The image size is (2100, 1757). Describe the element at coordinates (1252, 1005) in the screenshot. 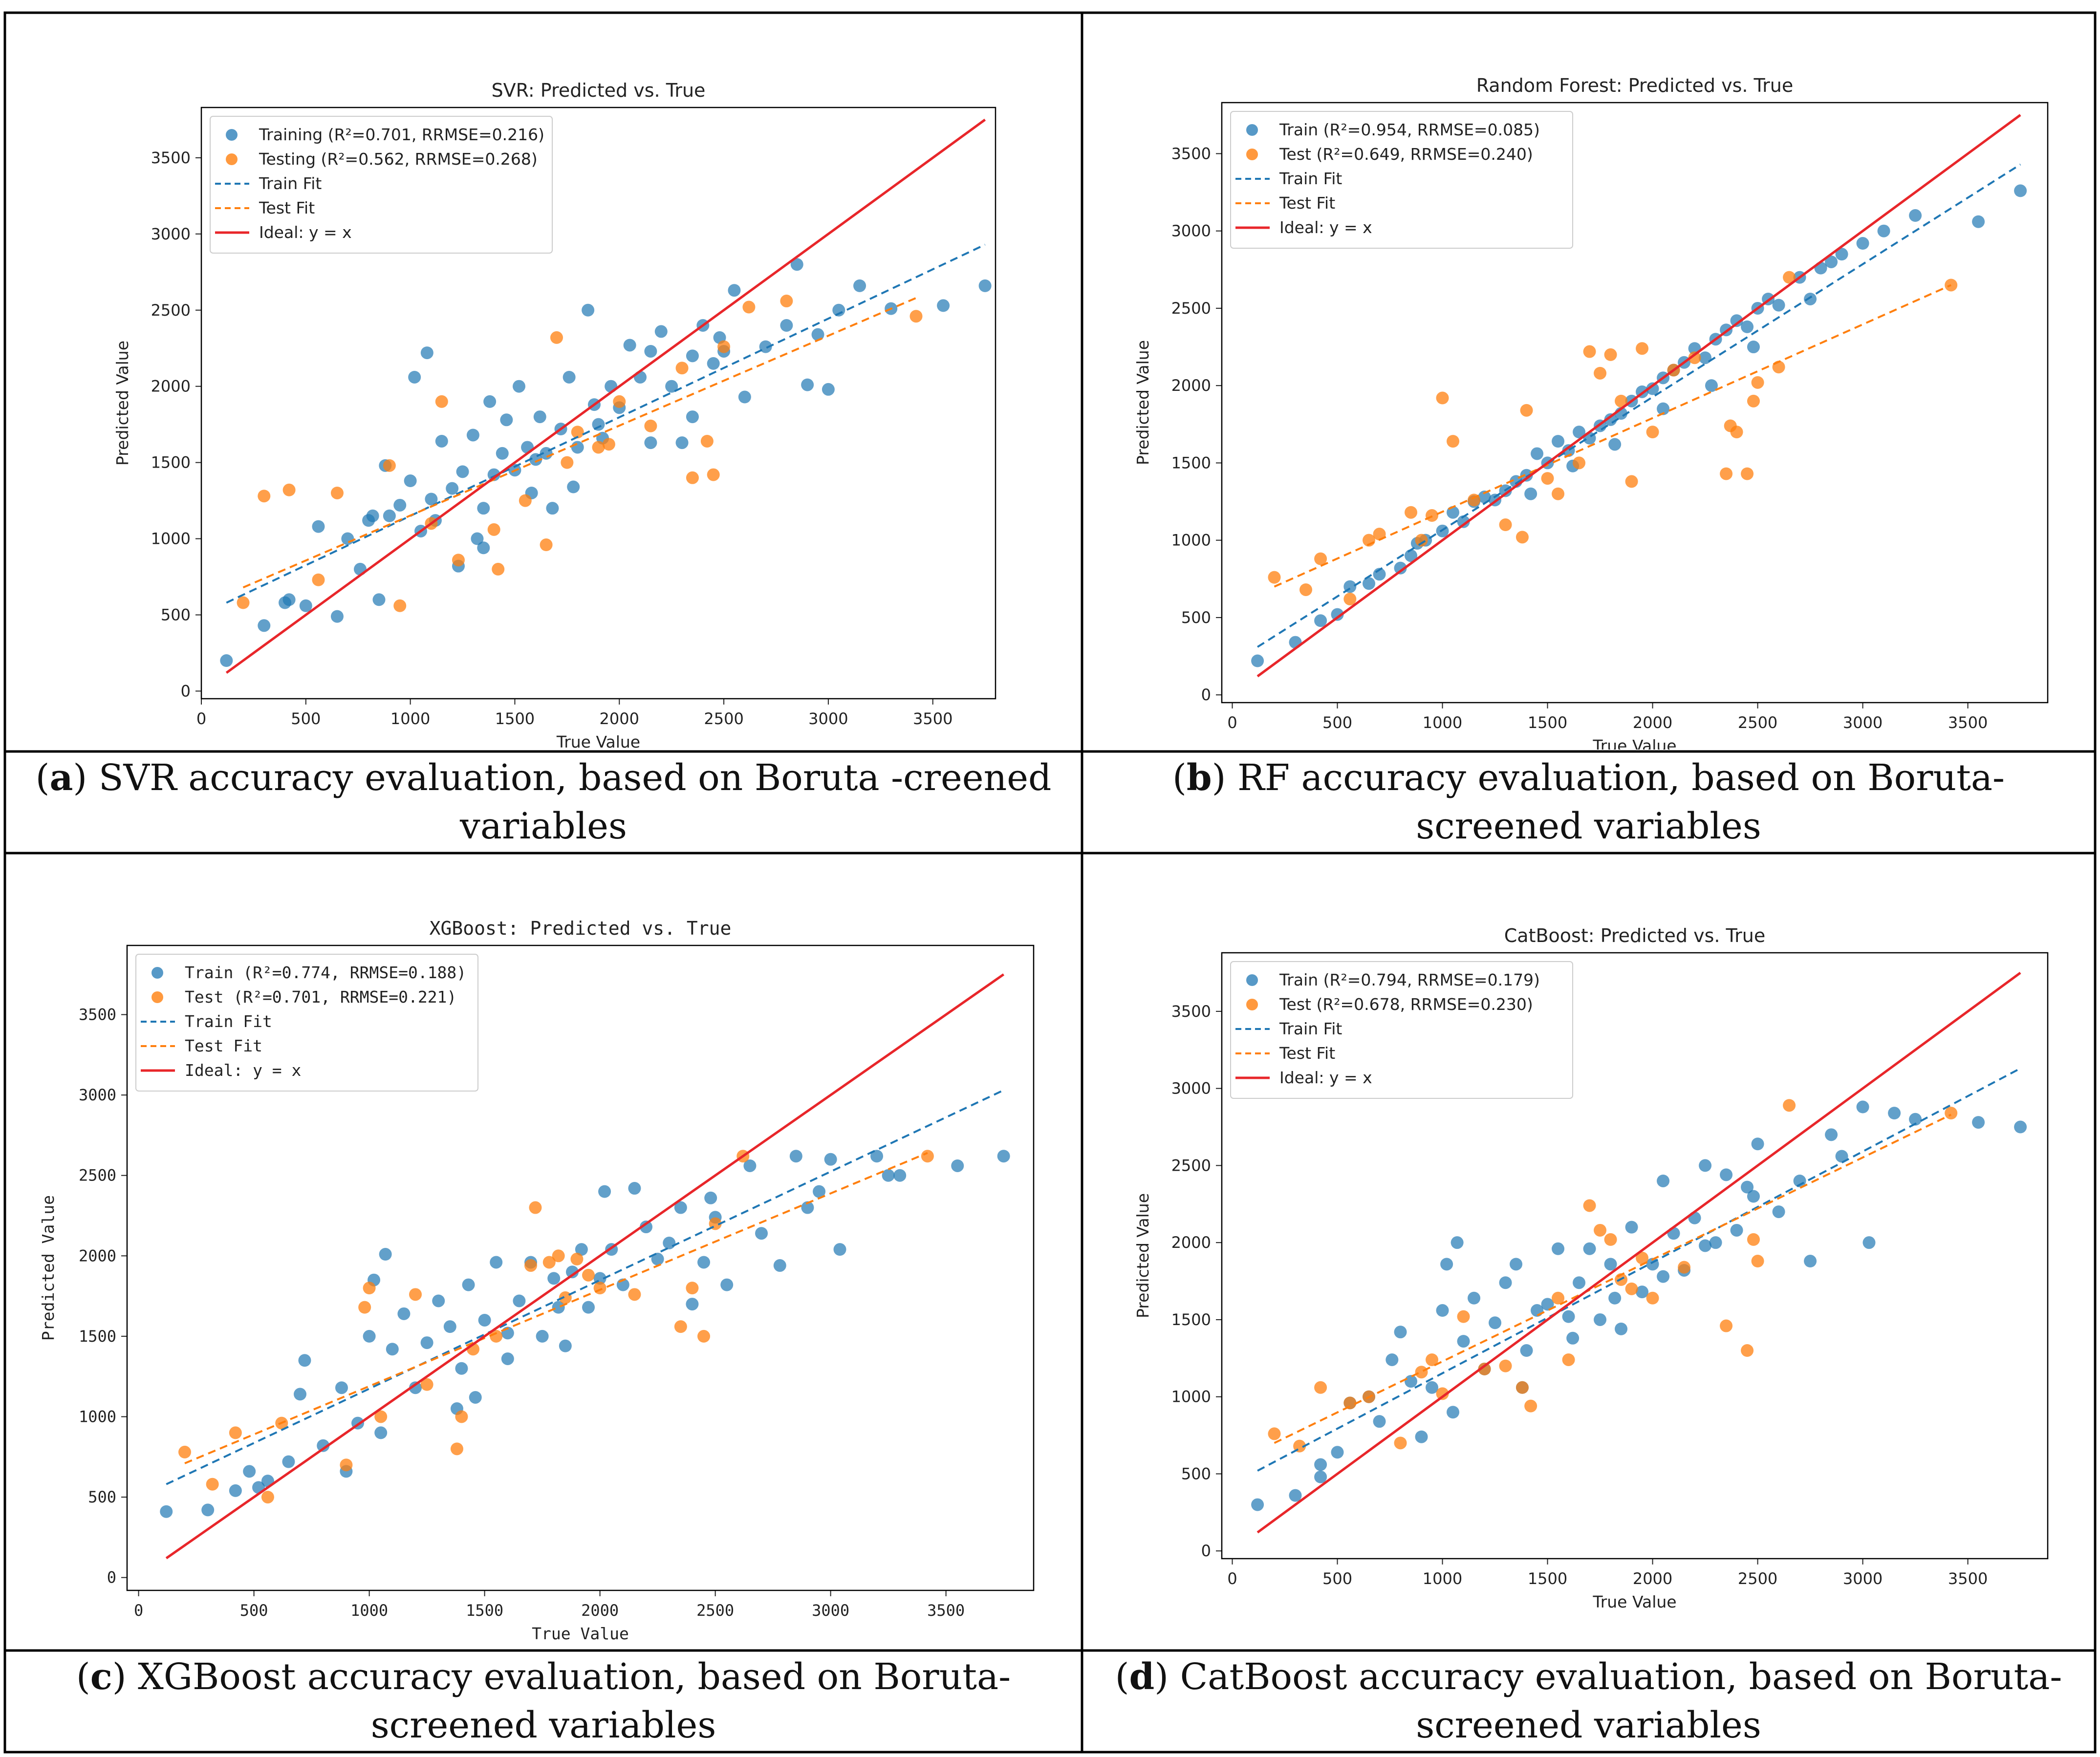

I see `legend-test-marker` at that location.